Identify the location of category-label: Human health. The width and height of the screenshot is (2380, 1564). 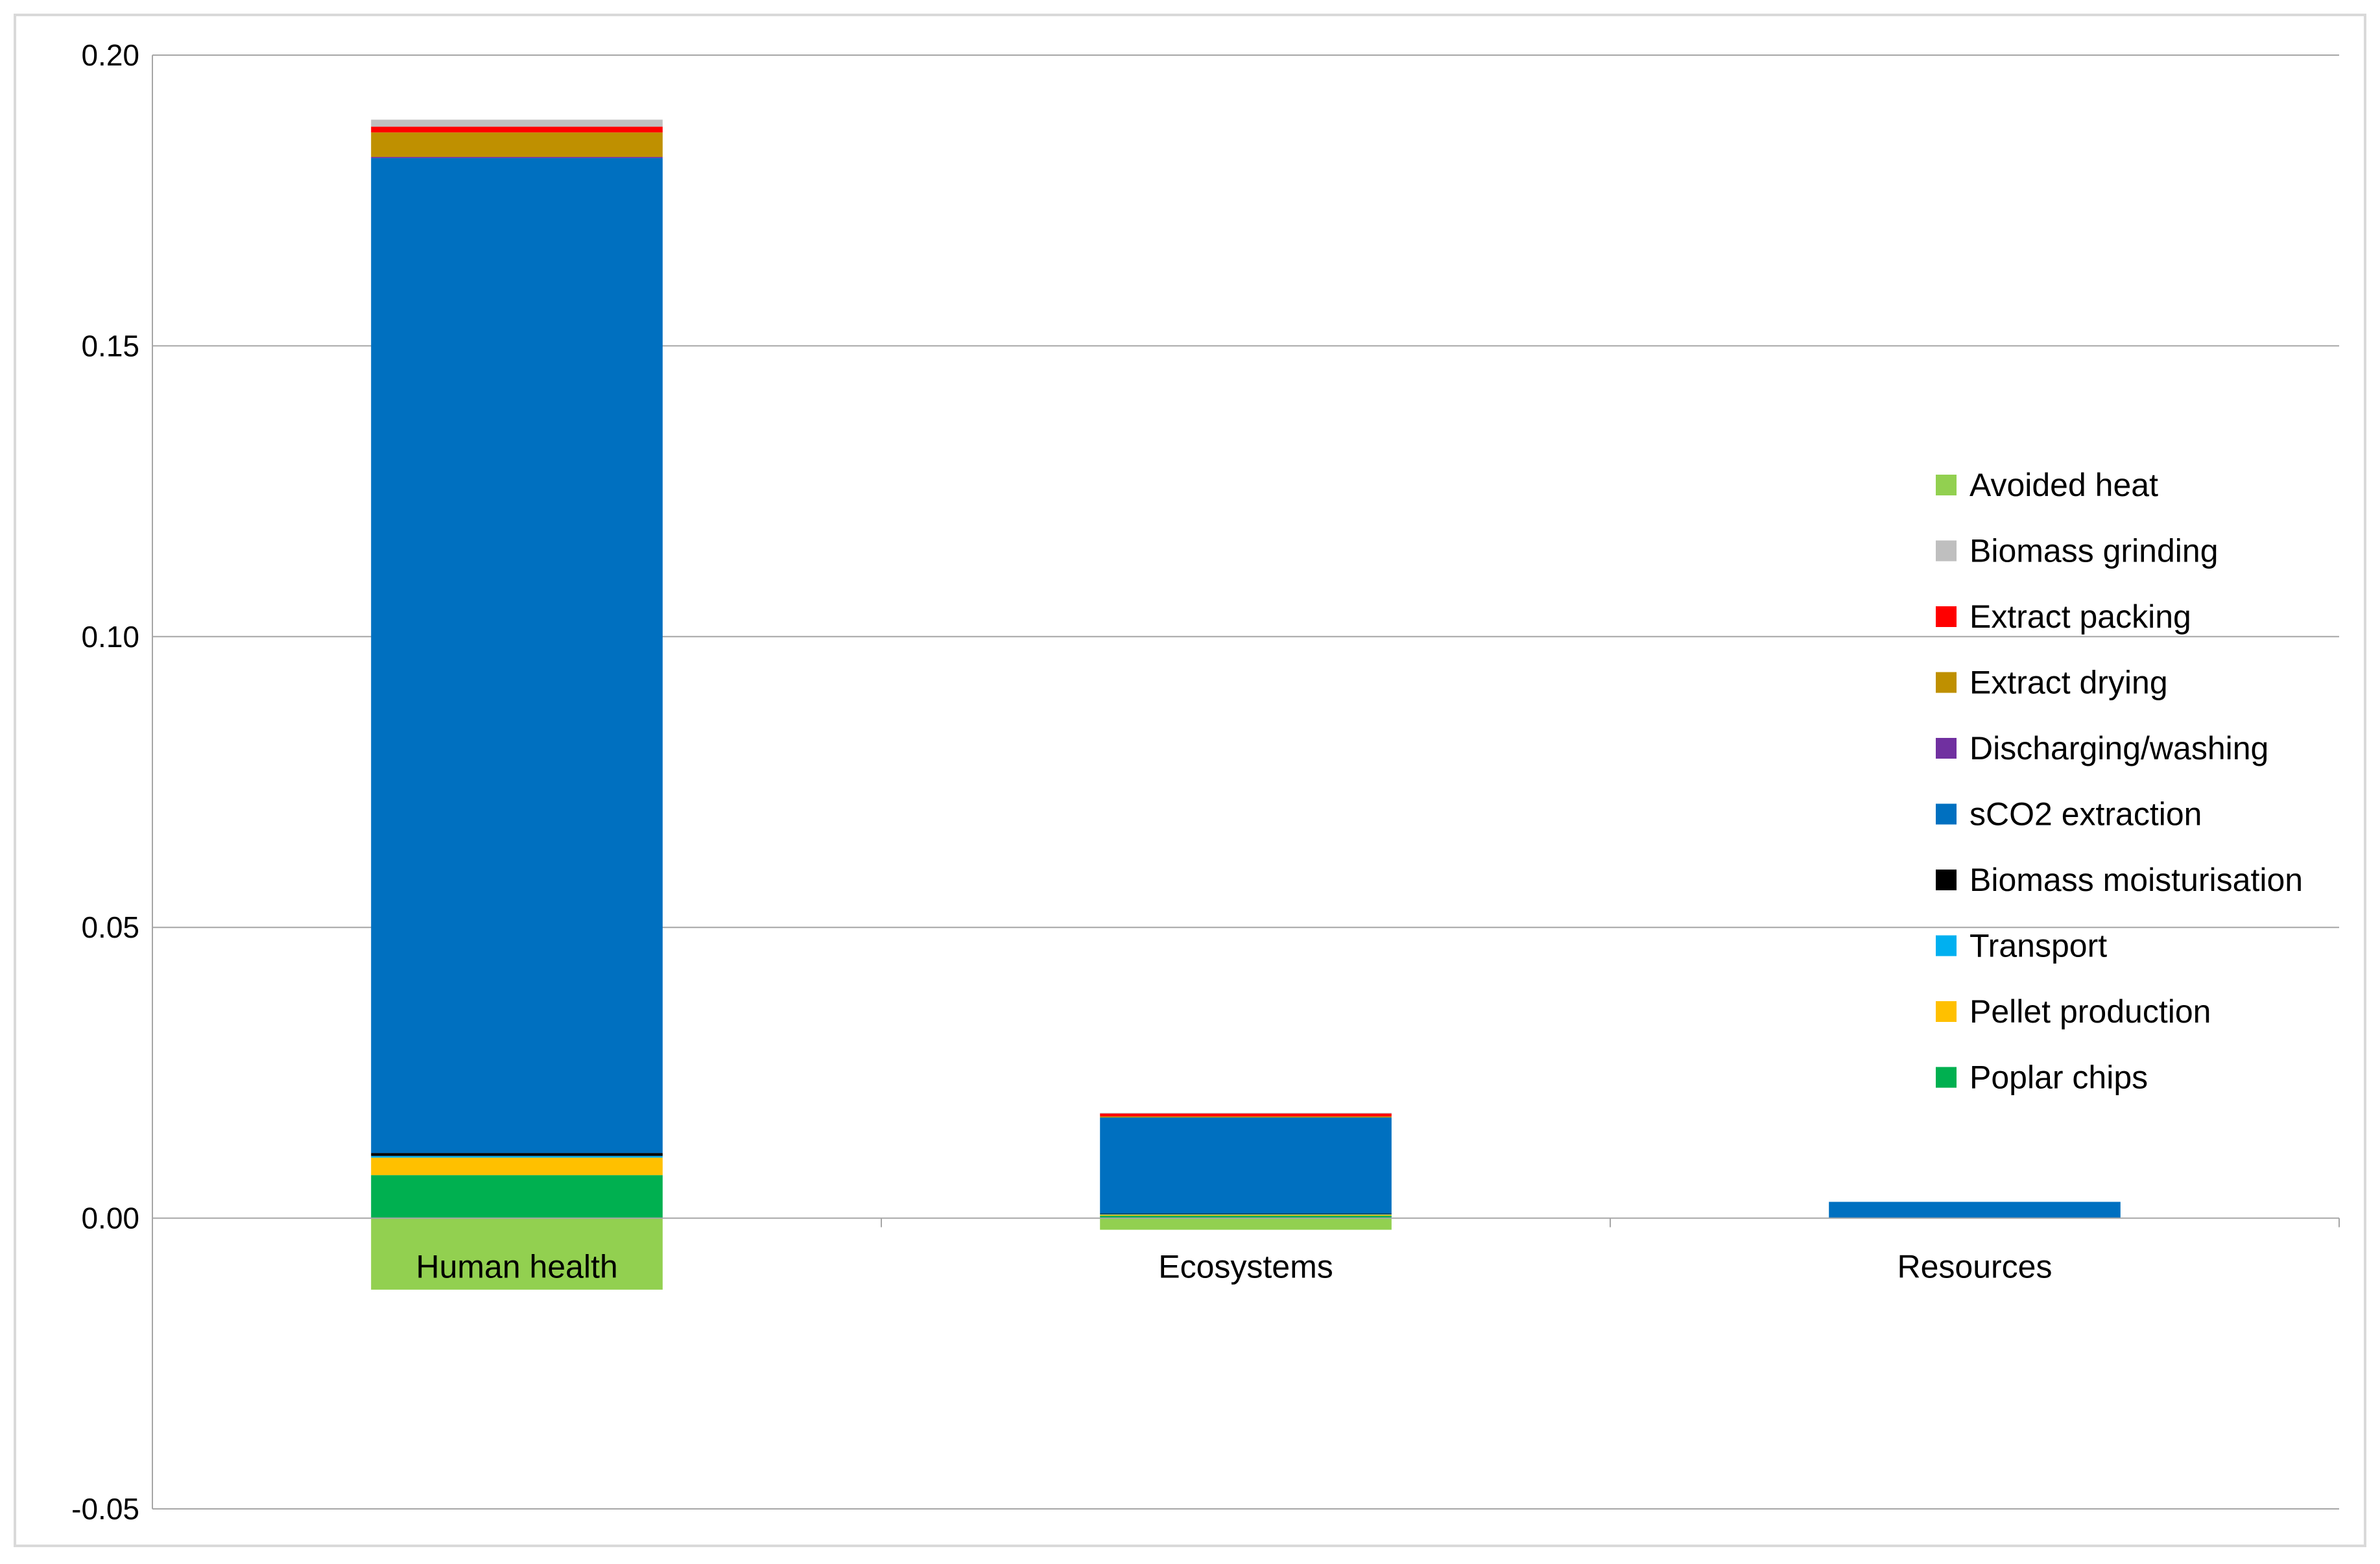
(516, 1267).